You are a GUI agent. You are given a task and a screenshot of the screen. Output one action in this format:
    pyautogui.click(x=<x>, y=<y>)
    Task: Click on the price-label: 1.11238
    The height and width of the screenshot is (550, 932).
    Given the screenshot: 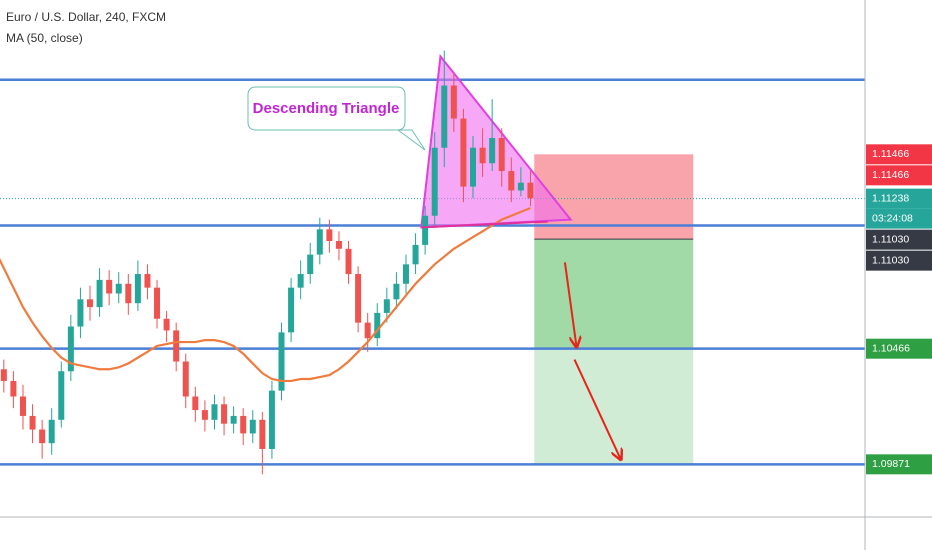 What is the action you would take?
    pyautogui.click(x=890, y=198)
    